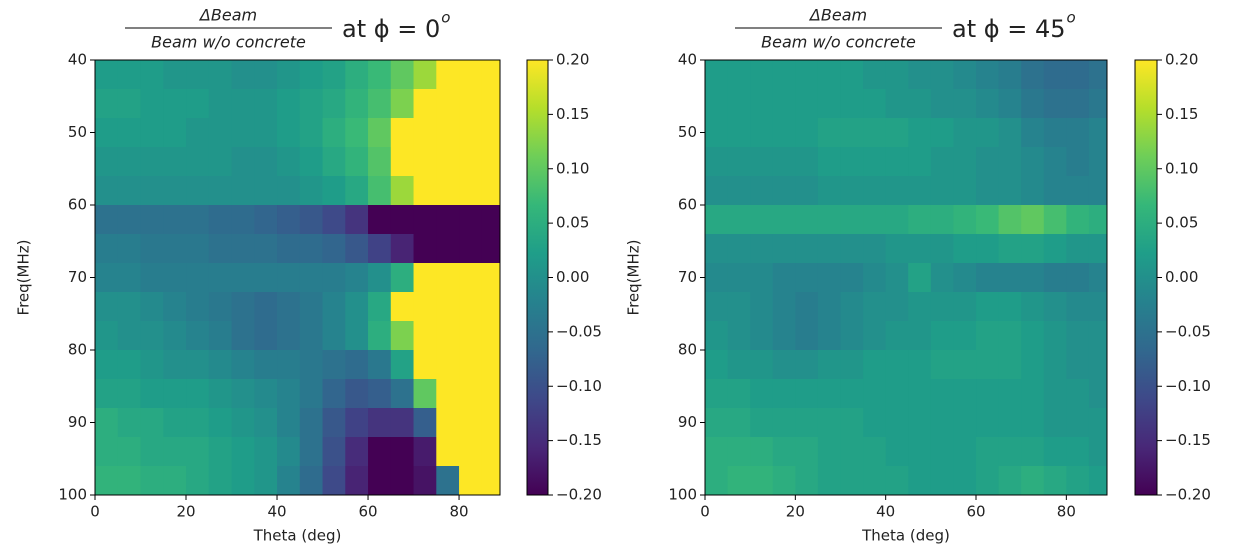 The width and height of the screenshot is (1239, 558). I want to click on title-numerator: ΔBeam, so click(837, 15).